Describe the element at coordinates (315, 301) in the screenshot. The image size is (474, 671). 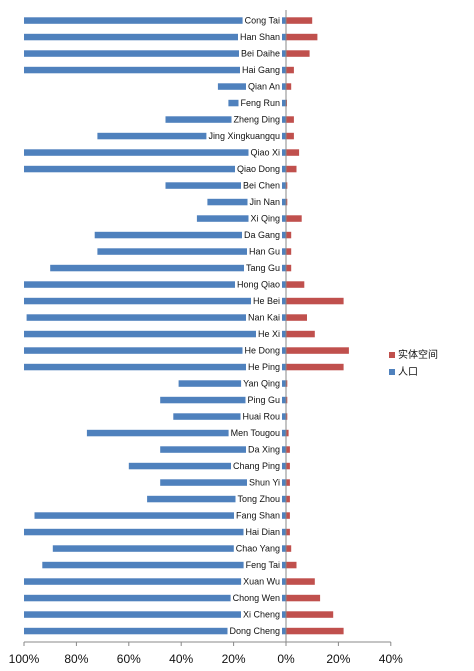
I see `bar-space-he-bei` at that location.